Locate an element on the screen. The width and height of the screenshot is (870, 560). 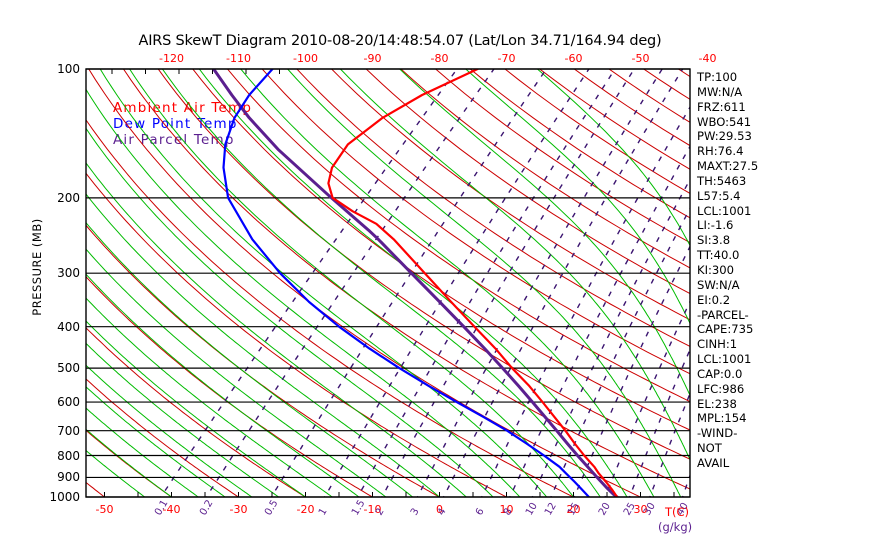
param-parcel: -PARCEL- is located at coordinates (723, 314).